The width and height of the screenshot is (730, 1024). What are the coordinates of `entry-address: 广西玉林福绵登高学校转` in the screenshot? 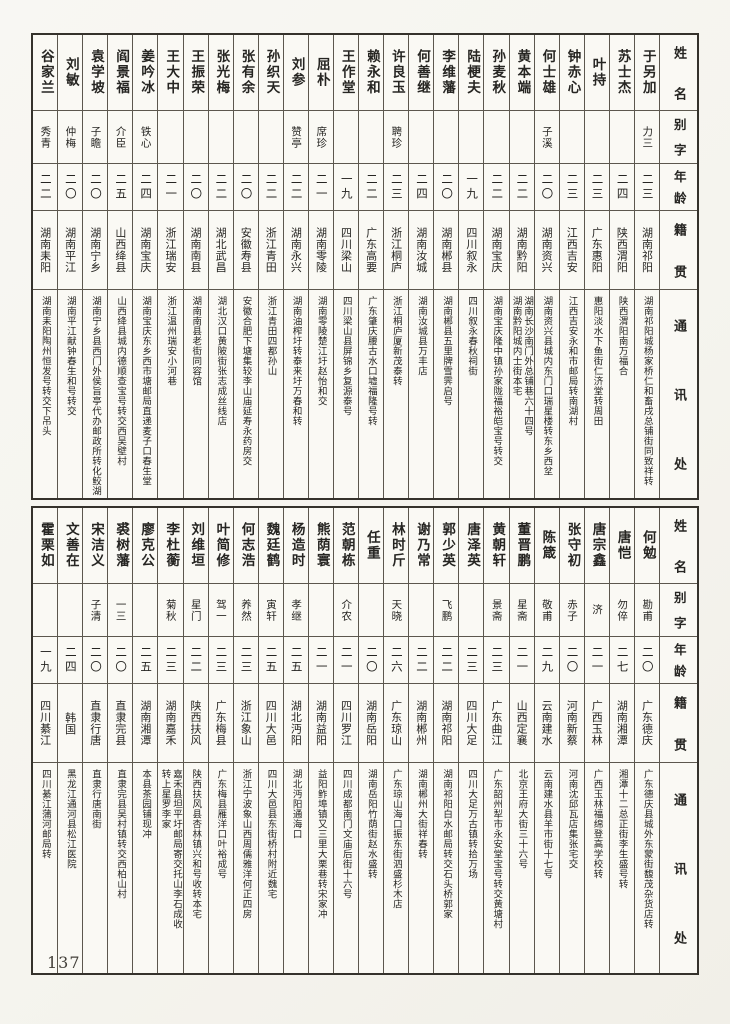 It's located at (597, 824).